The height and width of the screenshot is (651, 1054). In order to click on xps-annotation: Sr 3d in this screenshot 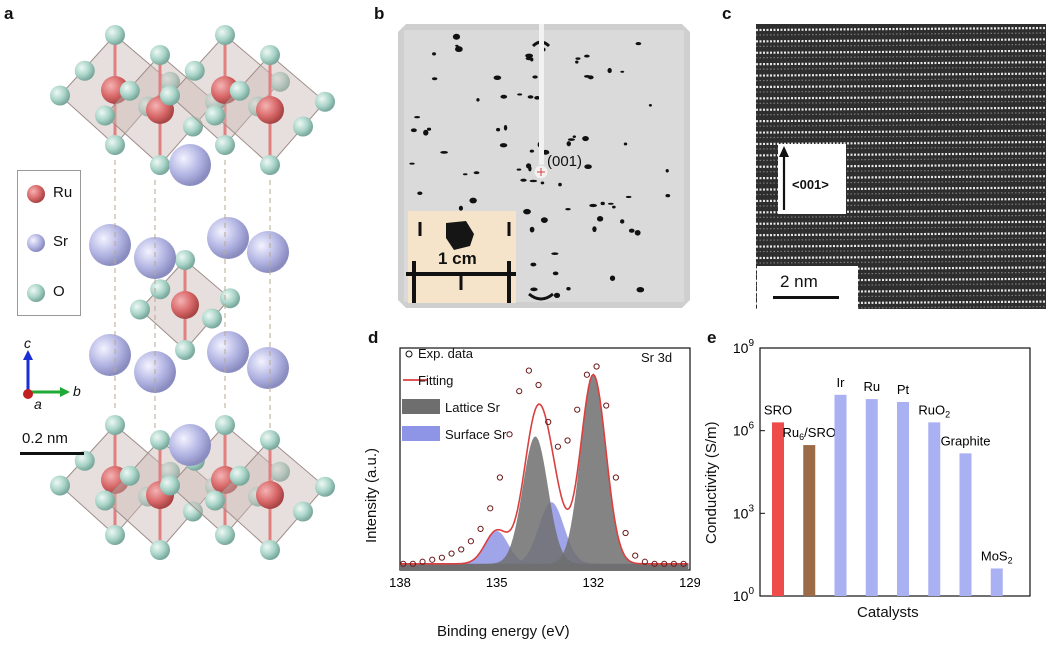, I will do `click(657, 357)`.